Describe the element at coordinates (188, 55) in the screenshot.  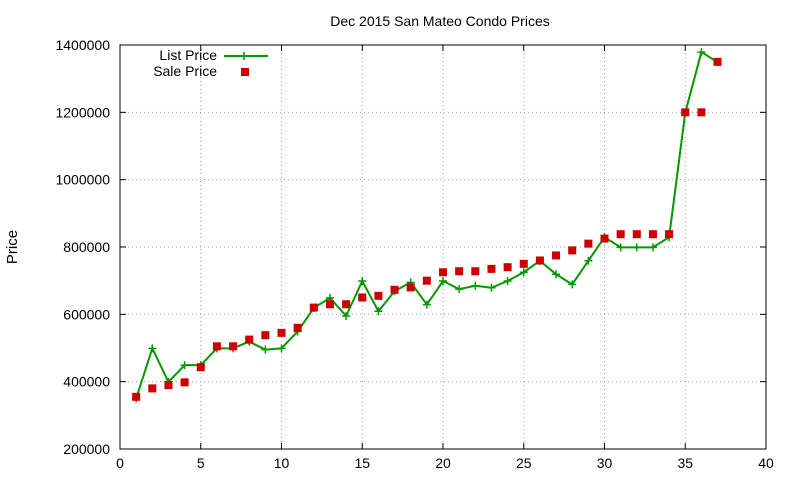
I see `legend-label-list-price: List Price` at that location.